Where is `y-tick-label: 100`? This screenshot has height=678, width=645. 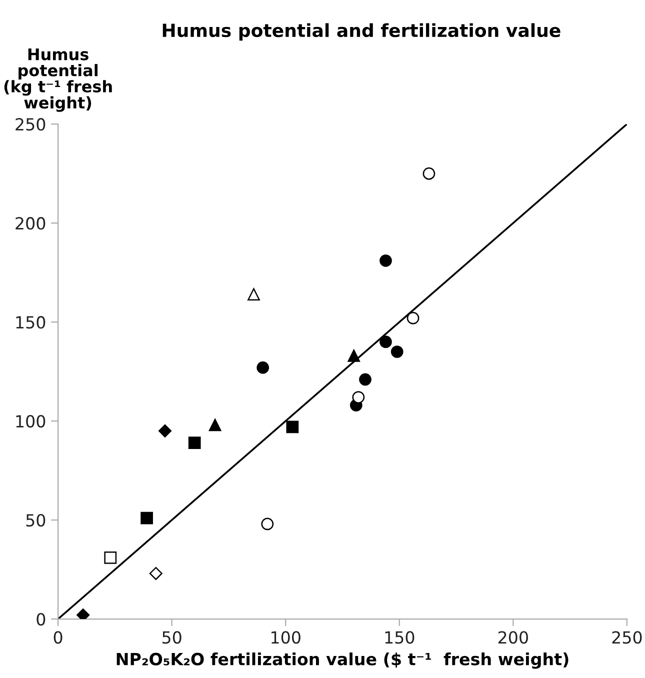 y-tick-label: 100 is located at coordinates (31, 421).